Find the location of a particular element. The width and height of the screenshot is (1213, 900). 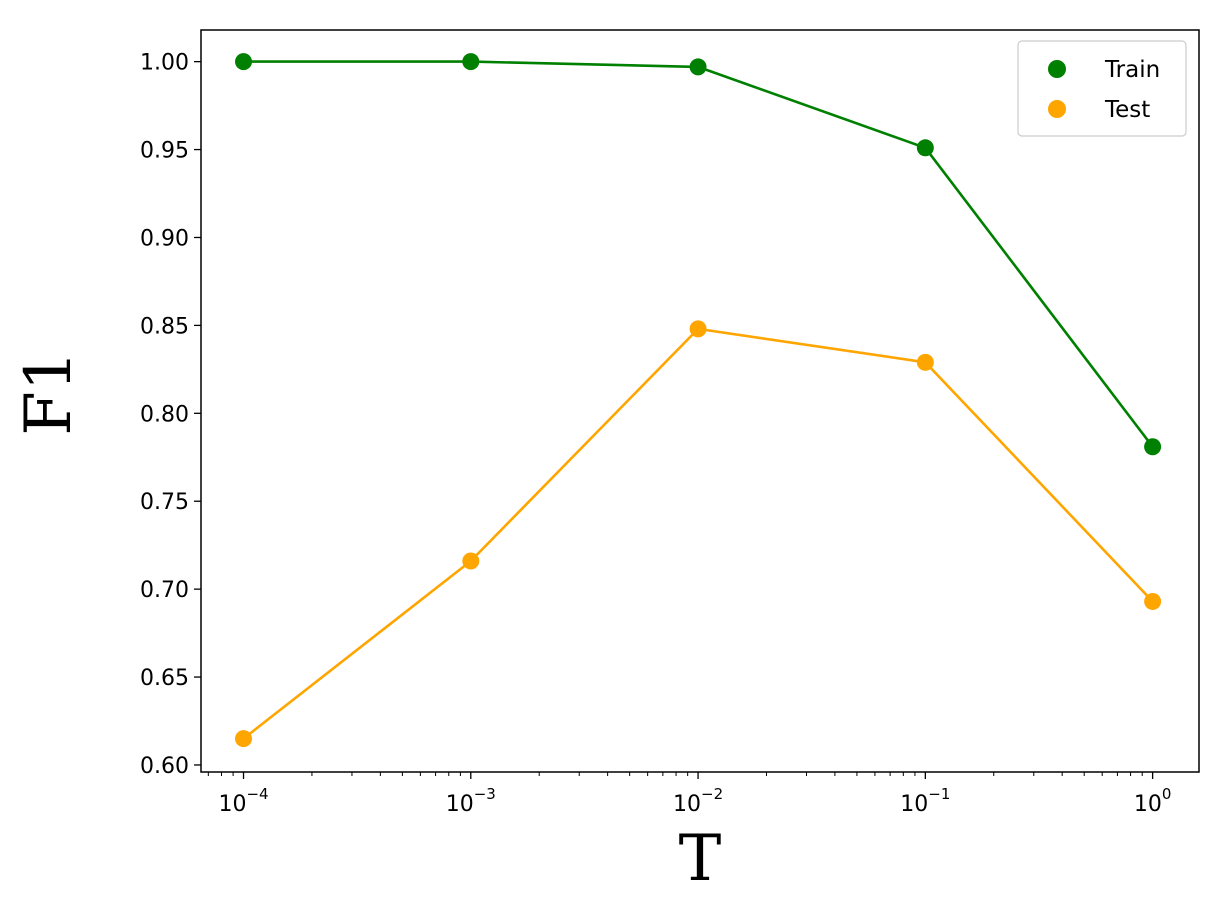

y-tick-label: 0.60 is located at coordinates (164, 766).